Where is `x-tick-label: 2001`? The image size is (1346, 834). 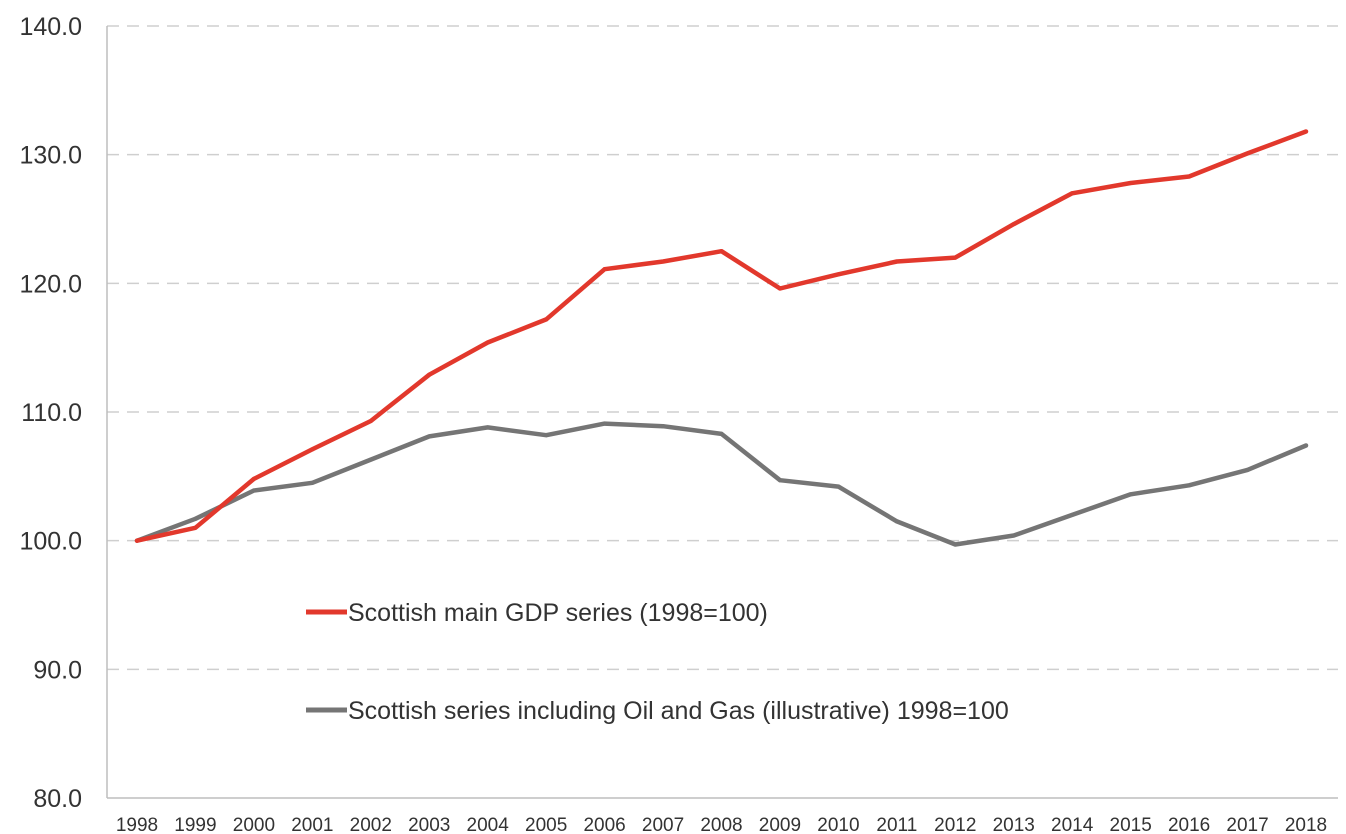 x-tick-label: 2001 is located at coordinates (312, 824).